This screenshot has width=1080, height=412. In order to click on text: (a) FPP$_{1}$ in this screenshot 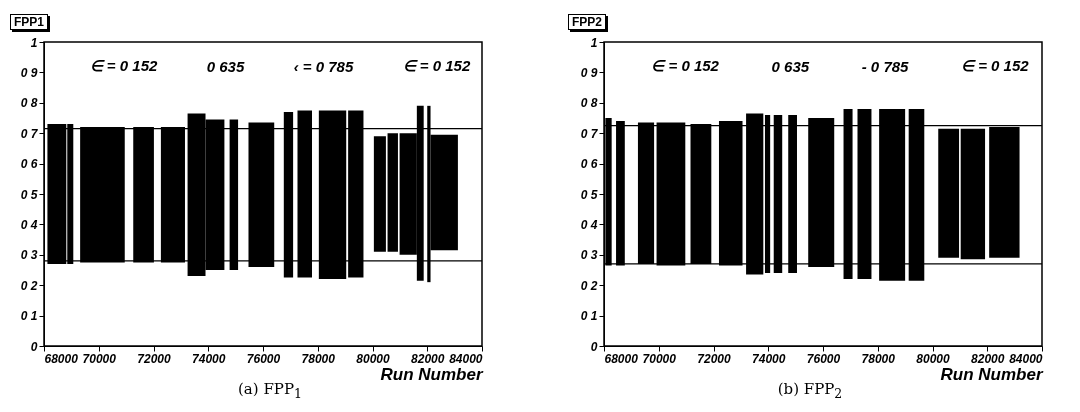, I will do `click(270, 390)`.